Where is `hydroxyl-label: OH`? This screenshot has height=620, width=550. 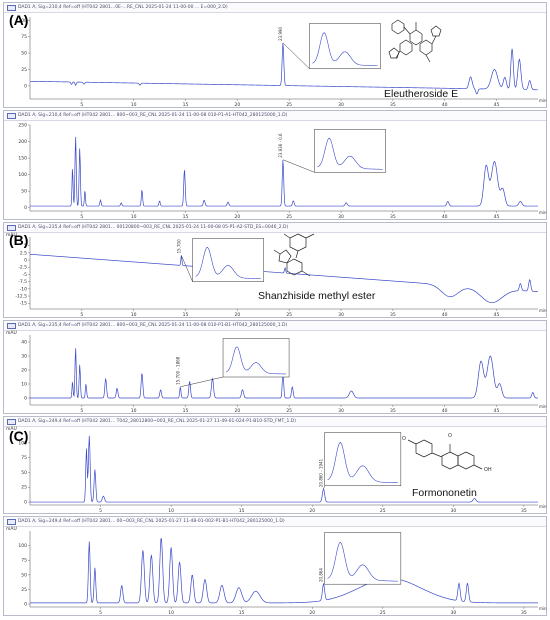
hydroxyl-label: OH is located at coordinates (488, 470).